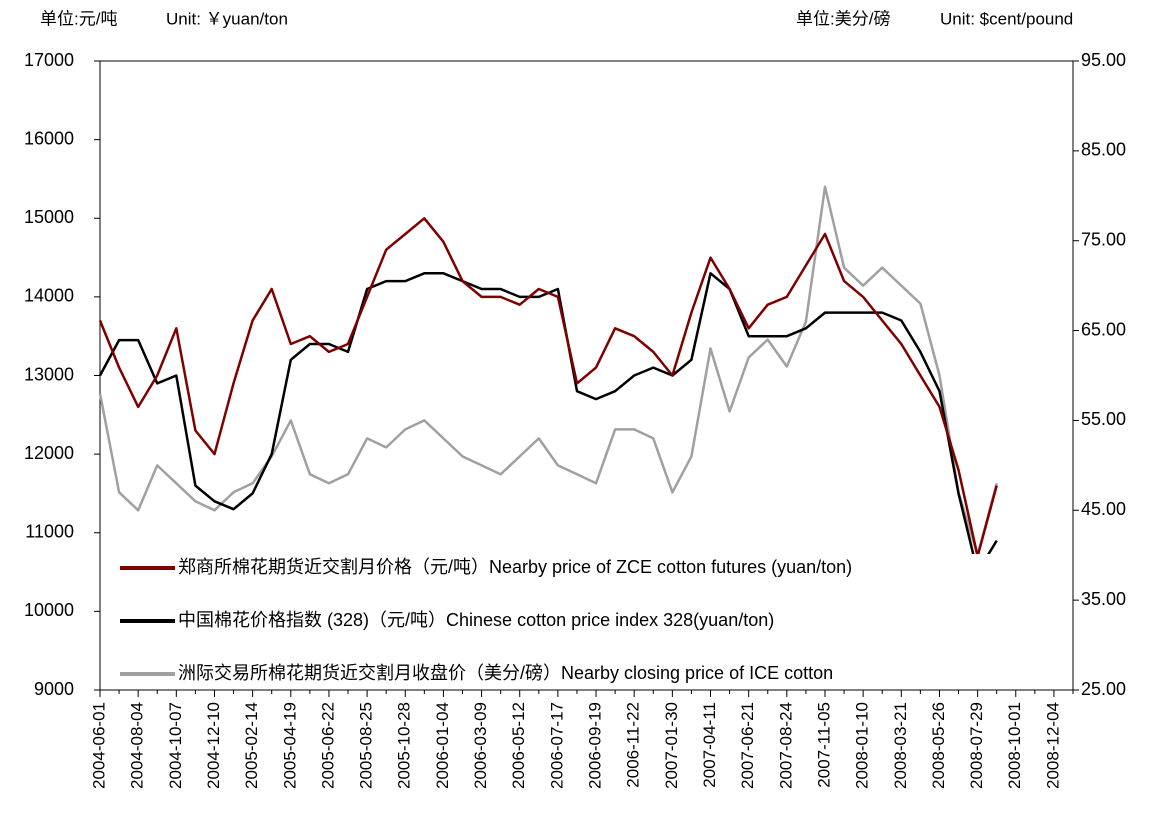  I want to click on x-tick-label: 2005-02-14, so click(251, 745).